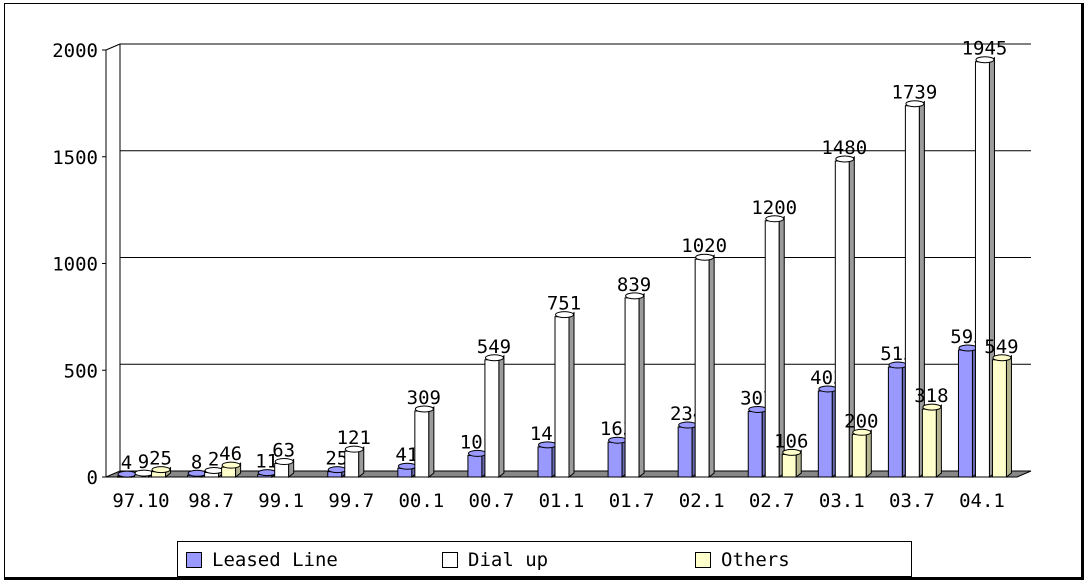  What do you see at coordinates (75, 51) in the screenshot?
I see `y-tick-label: 2000` at bounding box center [75, 51].